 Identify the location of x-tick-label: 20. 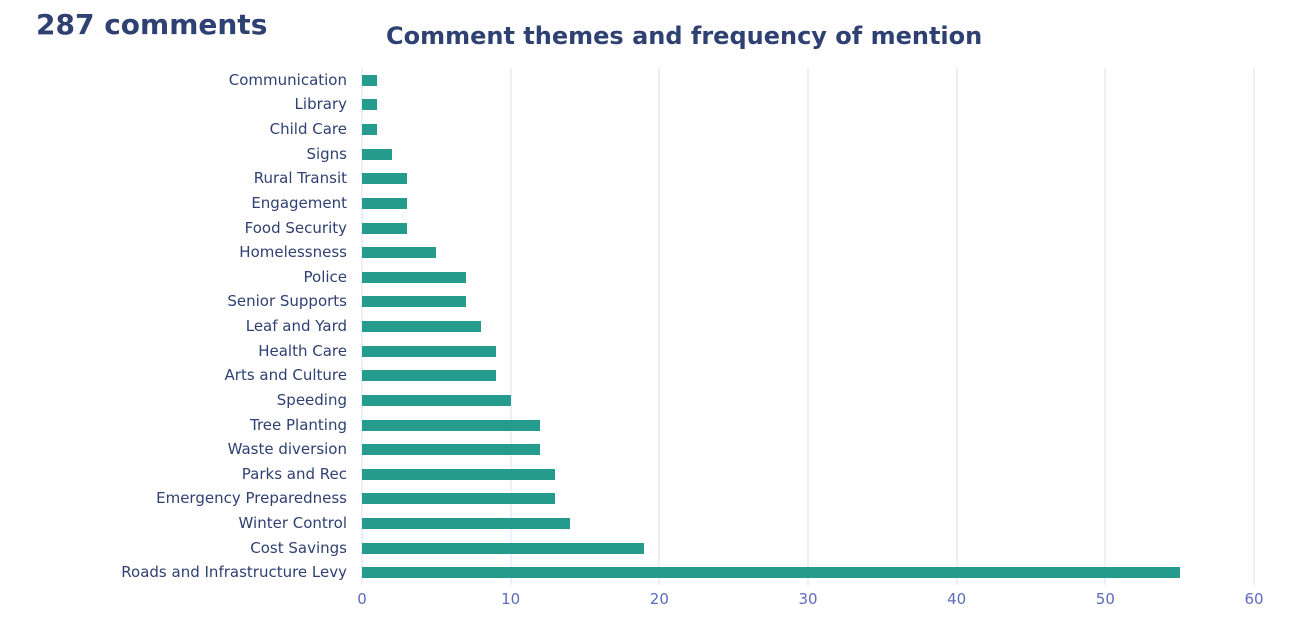
(659, 599).